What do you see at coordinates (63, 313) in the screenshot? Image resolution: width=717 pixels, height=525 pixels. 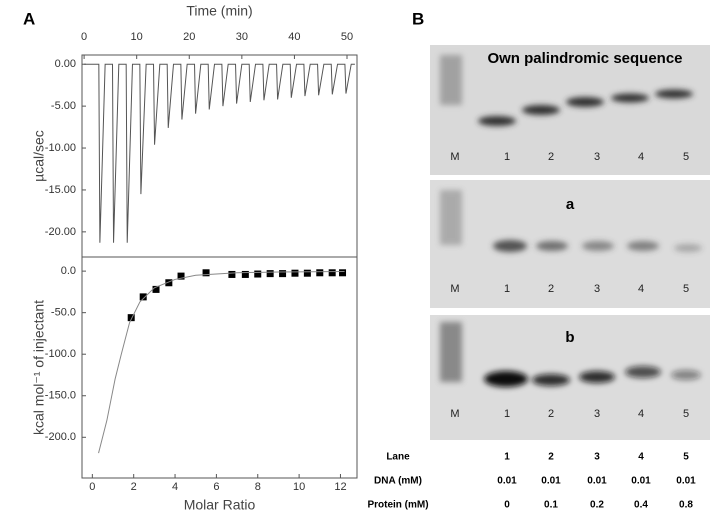 I see `y-tick-label: -50.0` at bounding box center [63, 313].